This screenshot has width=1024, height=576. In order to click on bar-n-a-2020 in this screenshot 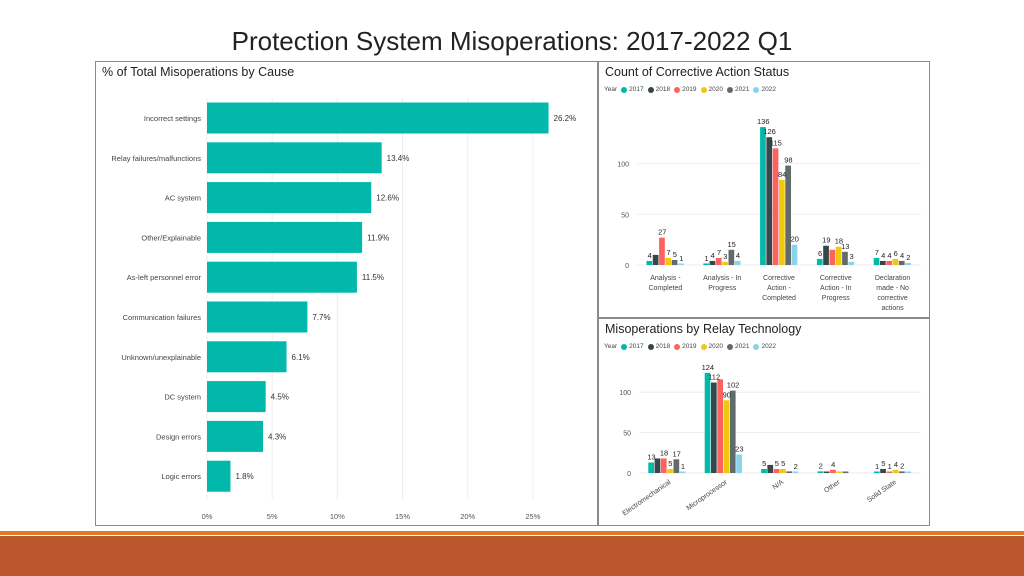, I will do `click(783, 470)`.